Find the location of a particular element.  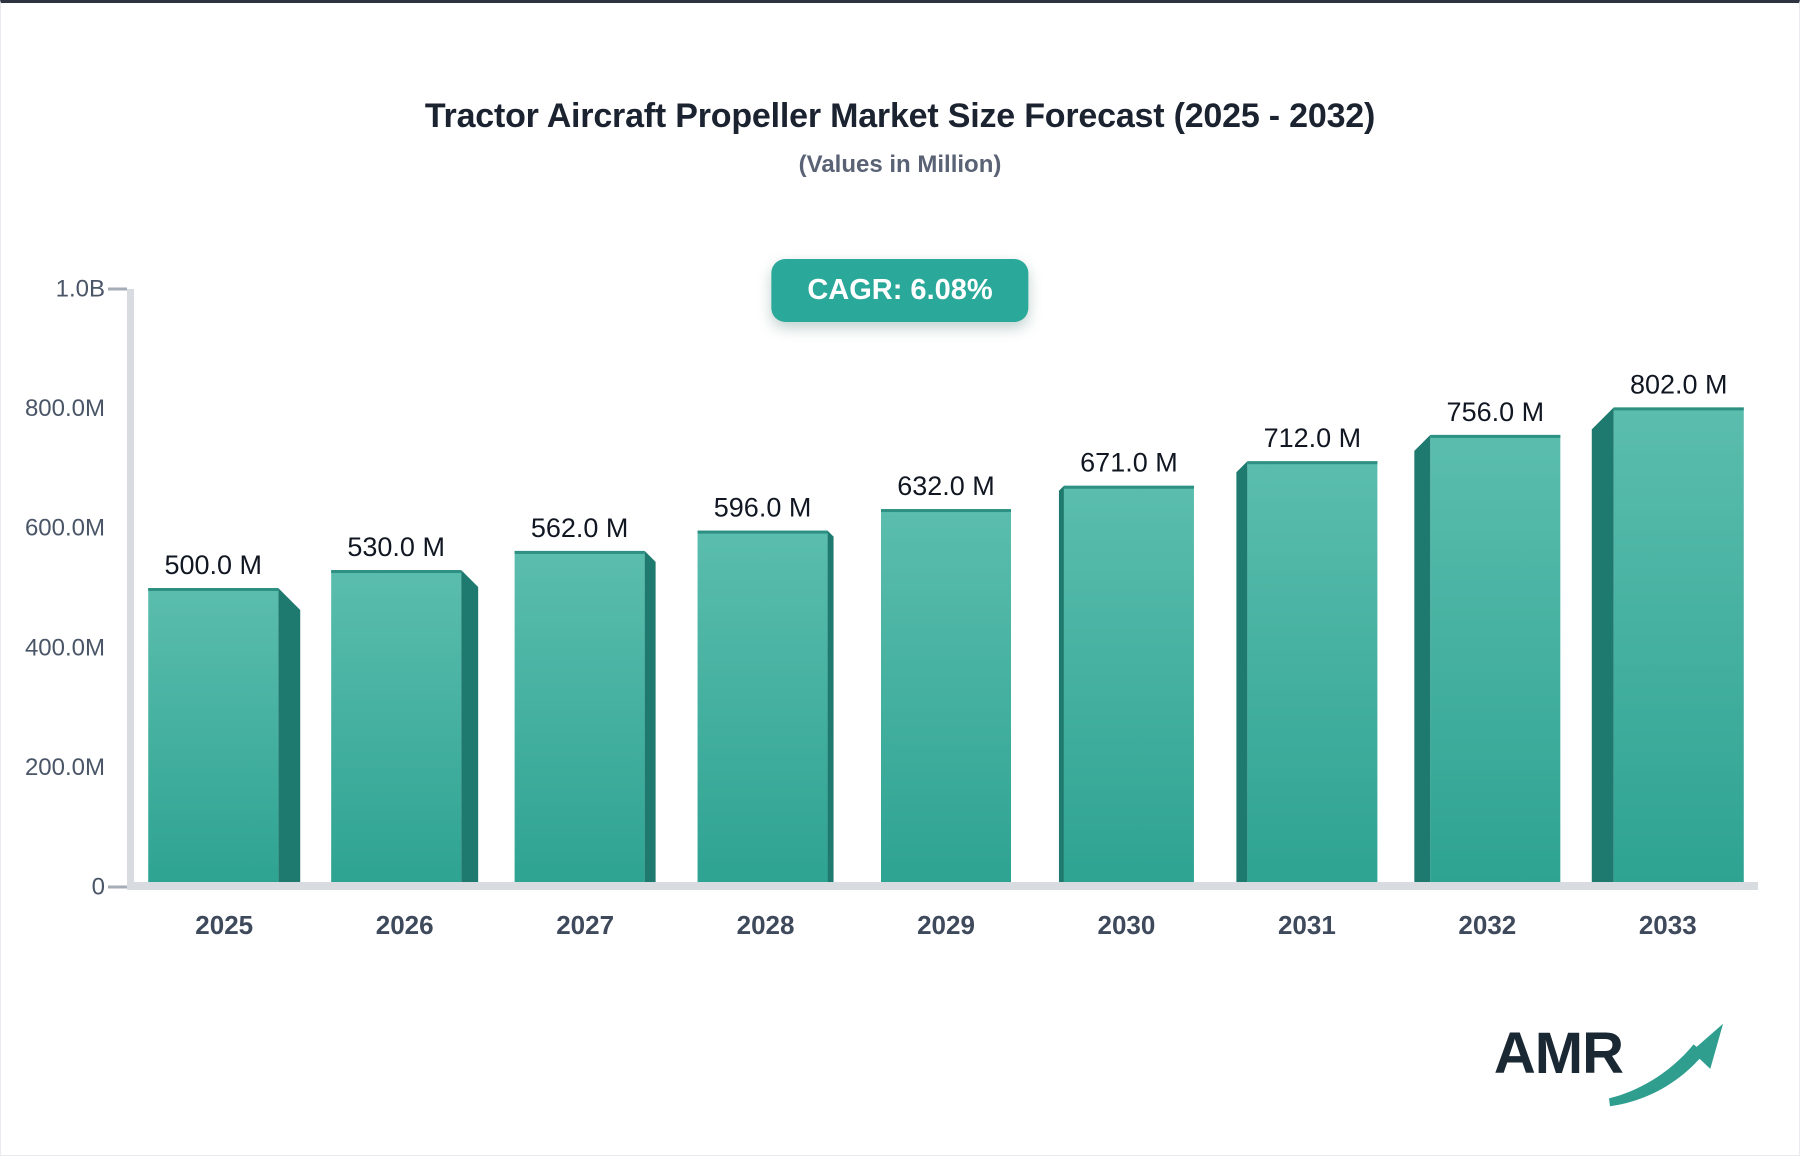

bar-2027: 562.0 M 2027 is located at coordinates (585, 726).